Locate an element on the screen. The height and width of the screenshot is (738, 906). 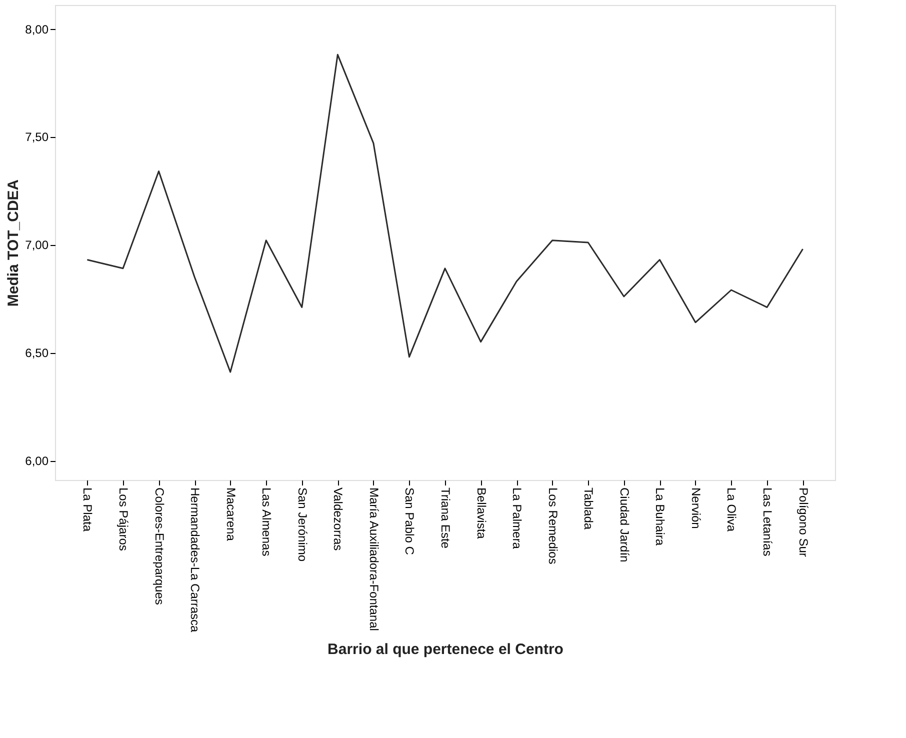
x-tick-label: Tablada is located at coordinates (589, 509).